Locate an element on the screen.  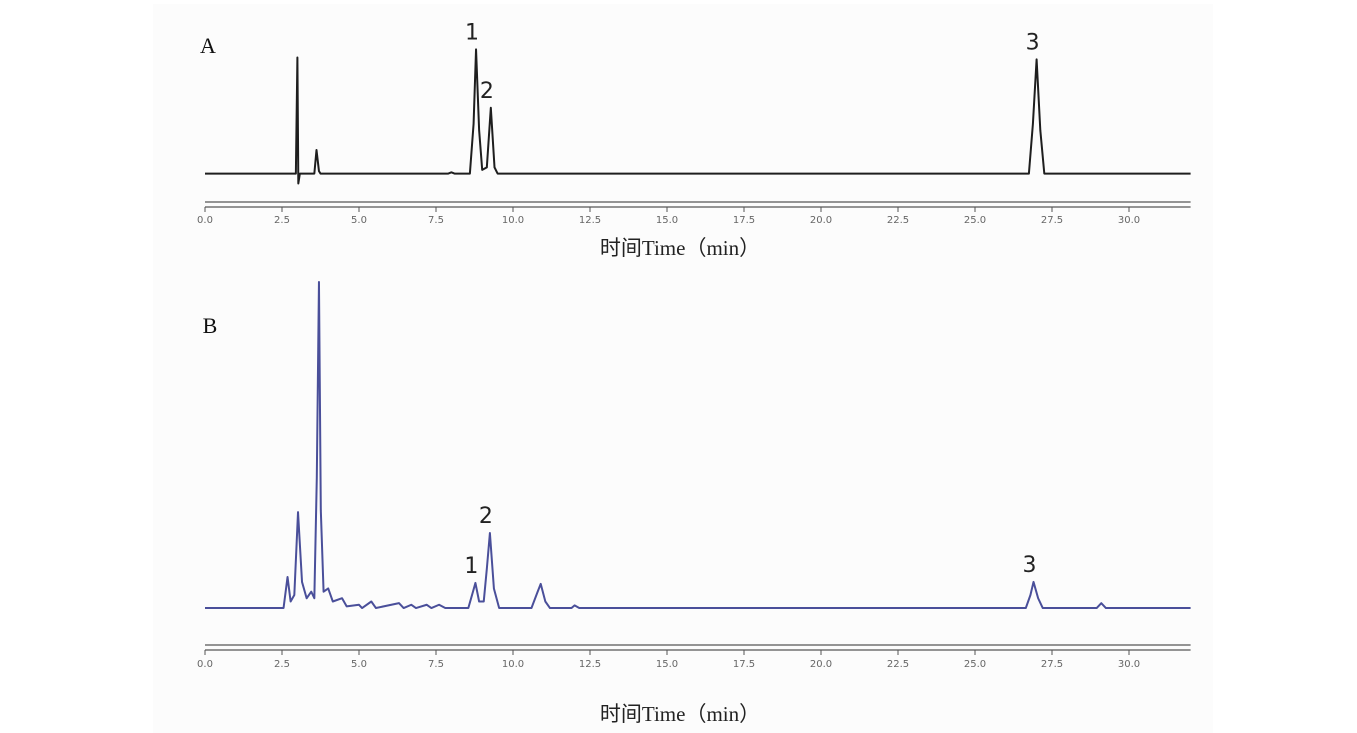
panel-label: A is located at coordinates (208, 45).